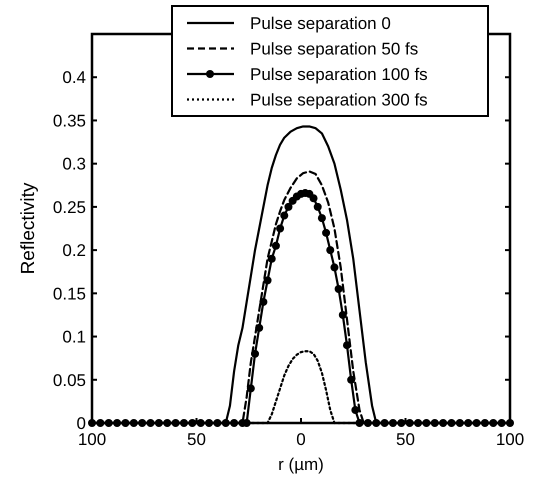 The height and width of the screenshot is (481, 533). What do you see at coordinates (69, 294) in the screenshot?
I see `y-tick-label: 0.15` at bounding box center [69, 294].